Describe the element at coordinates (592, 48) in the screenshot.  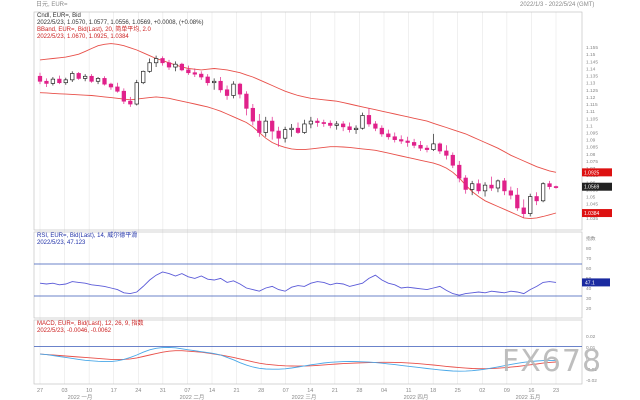
I see `price-axis-label: 1.155` at that location.